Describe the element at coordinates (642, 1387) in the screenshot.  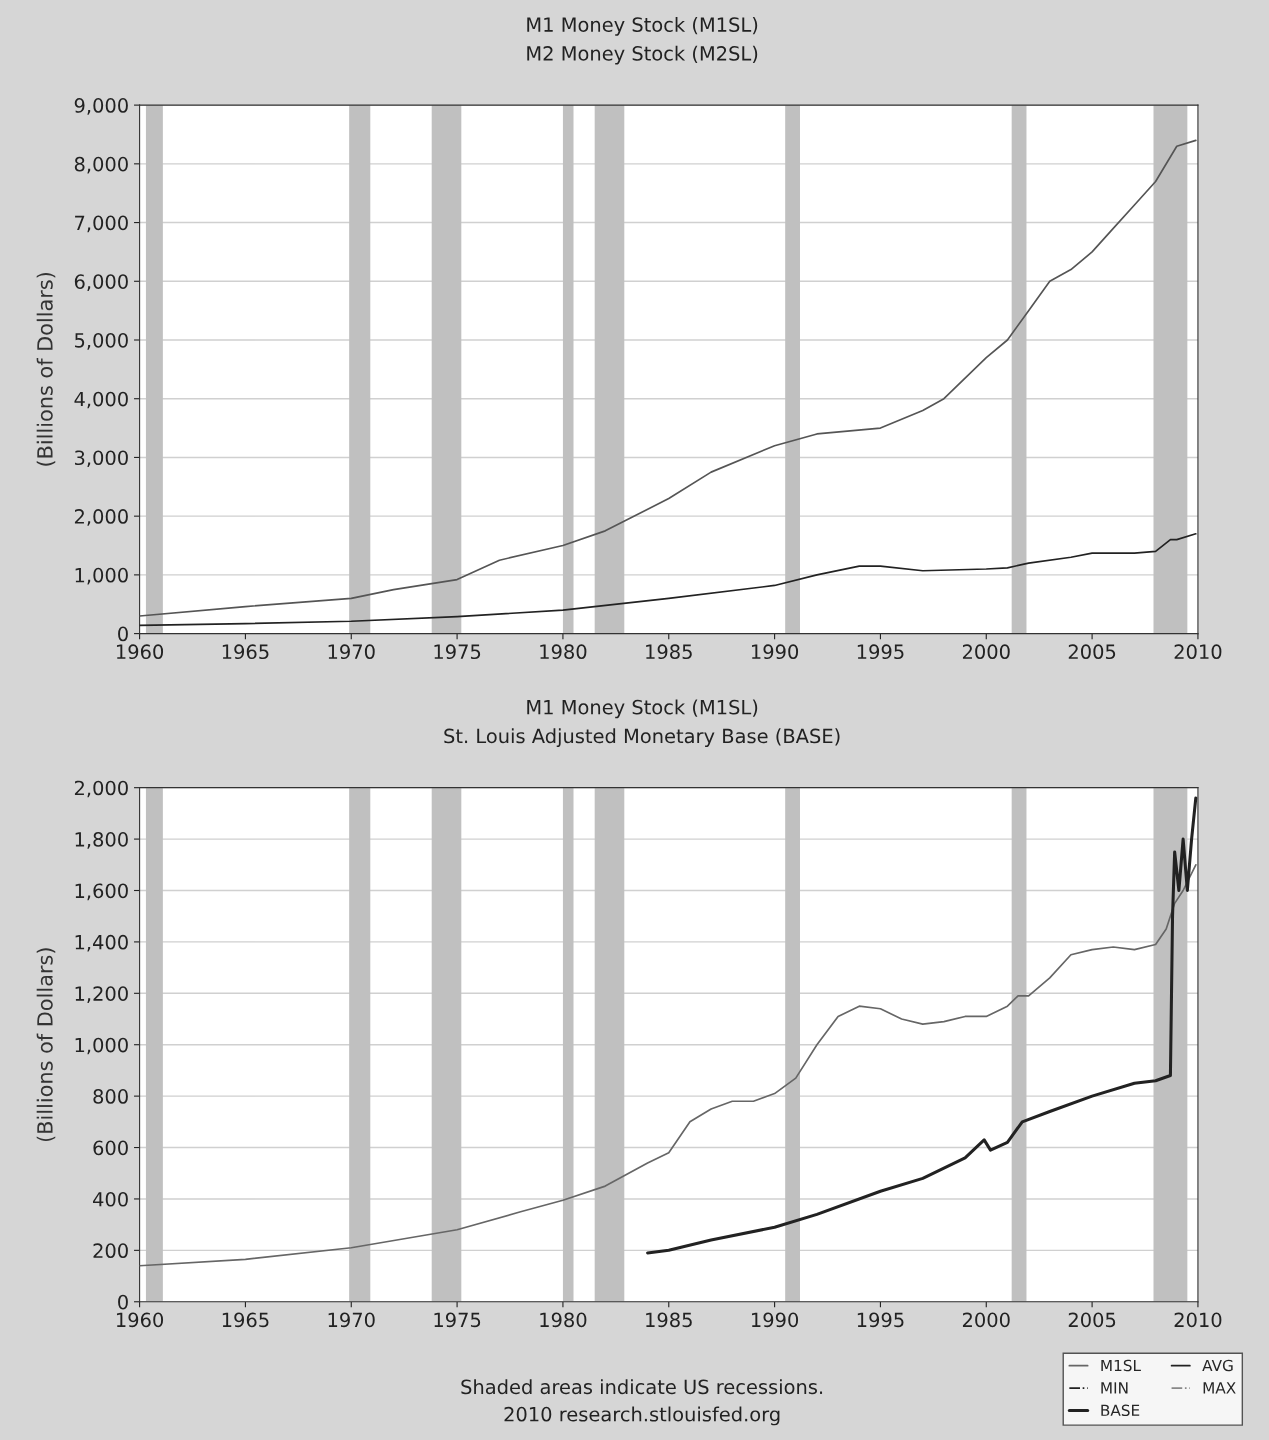
I see `text: Shaded areas indicate US recessions.` at that location.